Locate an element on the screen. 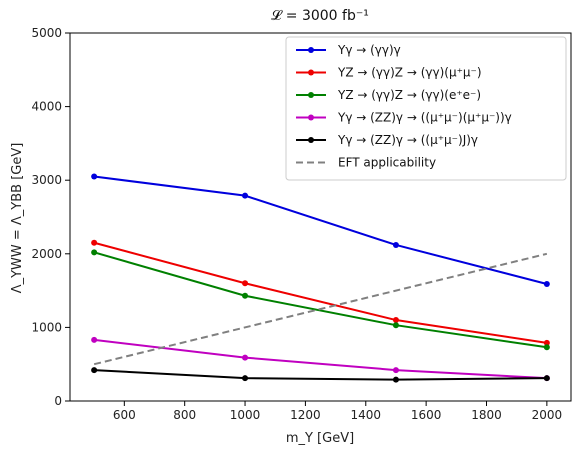 The width and height of the screenshot is (581, 454). x-tick-label: 1000 is located at coordinates (245, 415).